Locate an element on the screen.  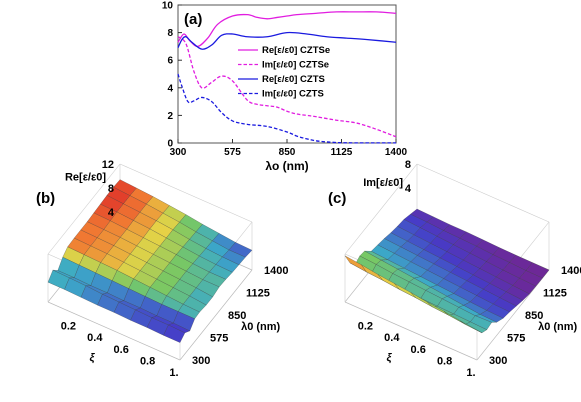
panel-a-grid is located at coordinates (287, 74).